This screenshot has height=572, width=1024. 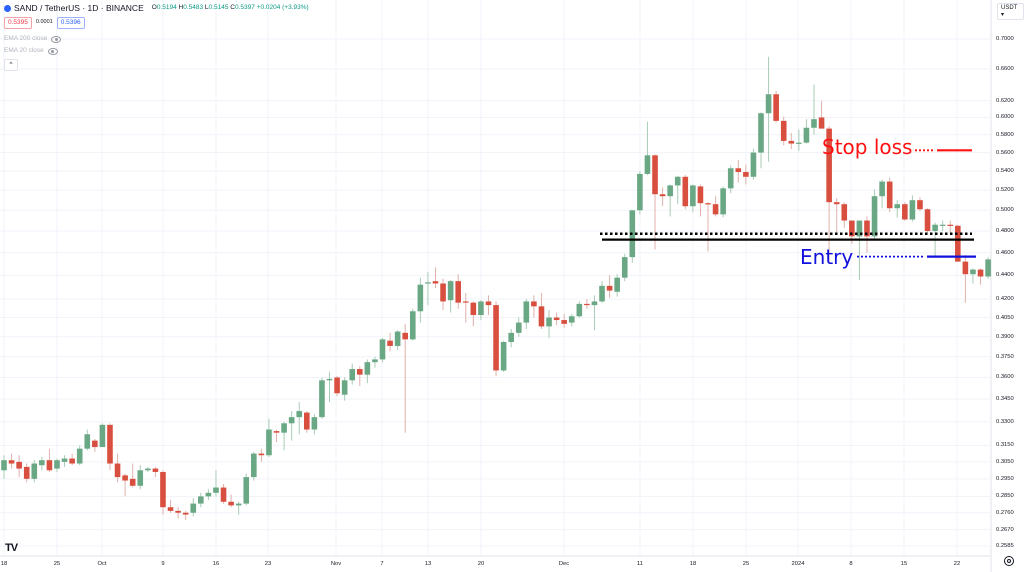 What do you see at coordinates (18, 23) in the screenshot?
I see `sell-price-button: 0.5395` at bounding box center [18, 23].